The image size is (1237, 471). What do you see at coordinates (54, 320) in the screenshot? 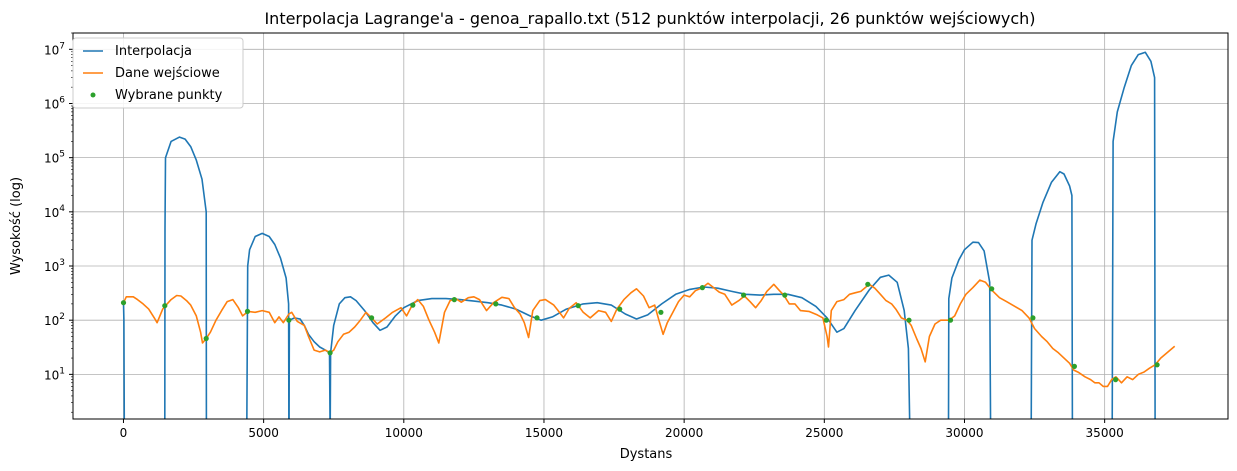
I see `y-tick-label: 10²` at bounding box center [54, 320].